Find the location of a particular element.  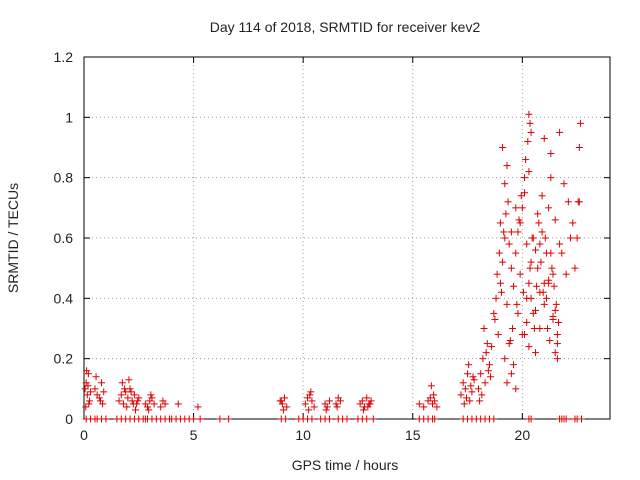

y-tick-label: 0.6 is located at coordinates (64, 238).